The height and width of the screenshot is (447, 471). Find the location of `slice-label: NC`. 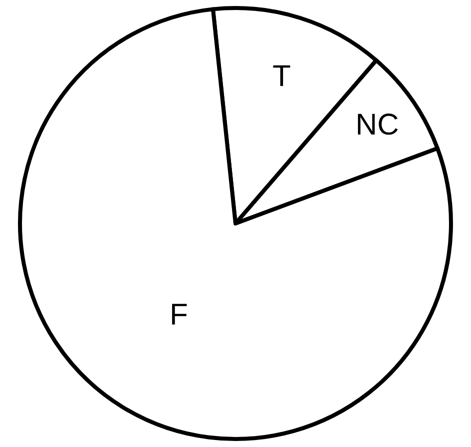

slice-label: NC is located at coordinates (377, 125).